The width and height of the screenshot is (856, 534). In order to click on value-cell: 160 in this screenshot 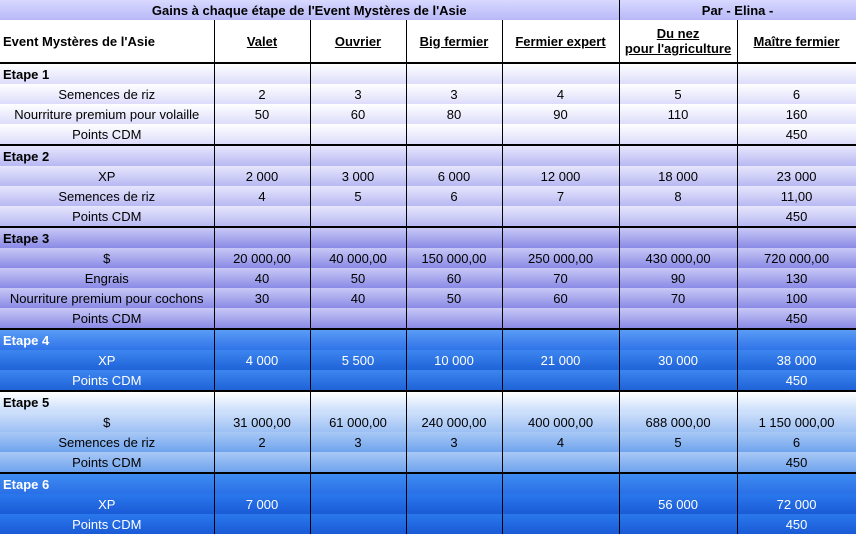, I will do `click(796, 114)`.